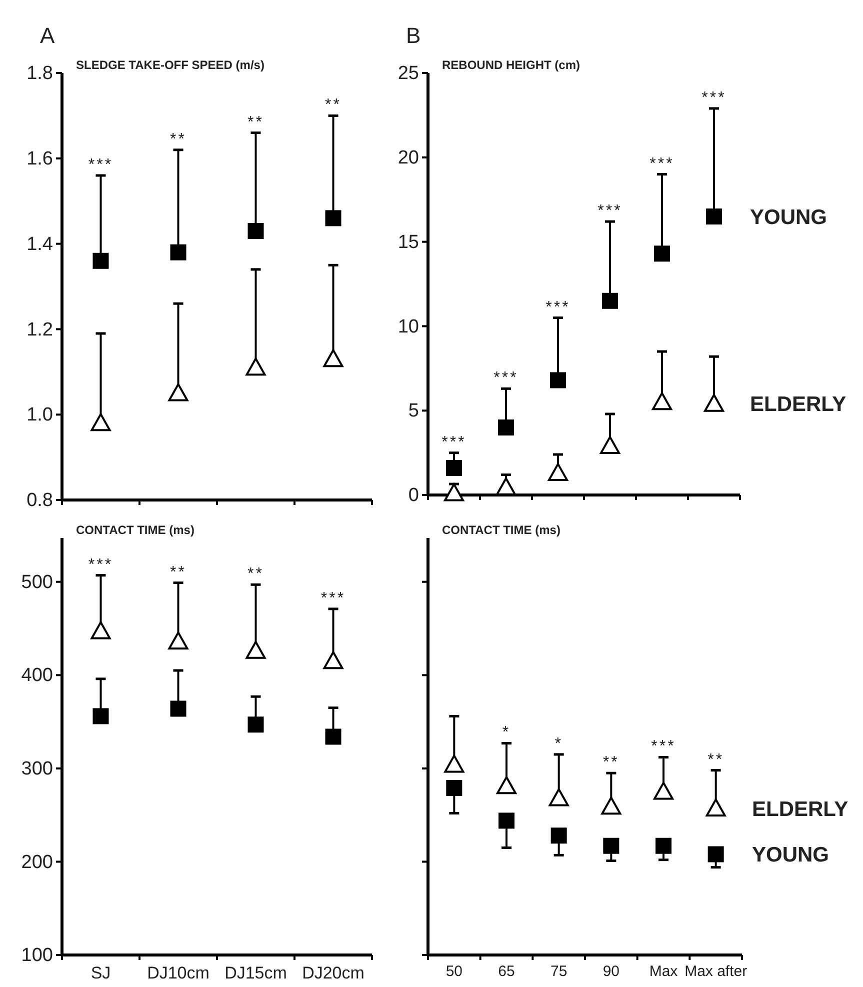  What do you see at coordinates (255, 972) in the screenshot?
I see `x-tick-label: DJ15cm` at bounding box center [255, 972].